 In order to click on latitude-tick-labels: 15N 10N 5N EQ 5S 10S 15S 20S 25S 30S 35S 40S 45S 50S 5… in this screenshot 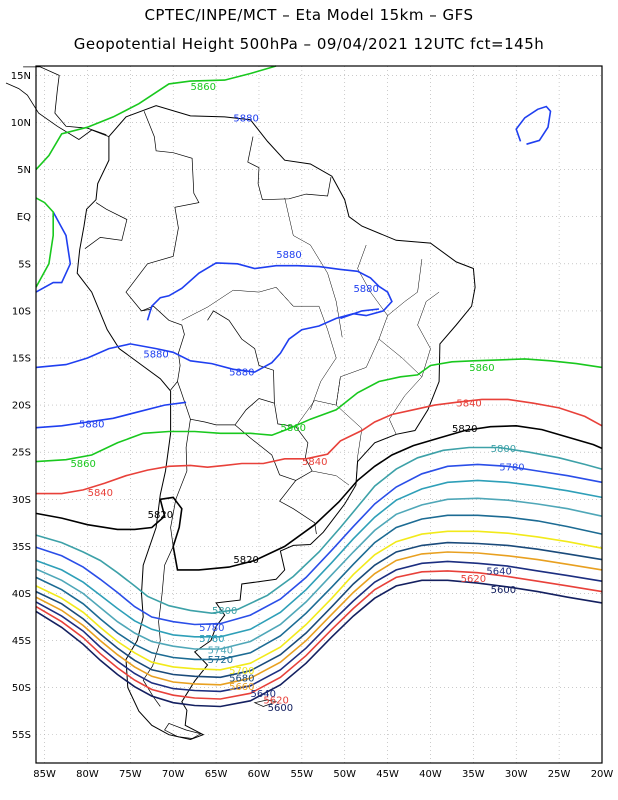, I will do `click(21, 406)`.